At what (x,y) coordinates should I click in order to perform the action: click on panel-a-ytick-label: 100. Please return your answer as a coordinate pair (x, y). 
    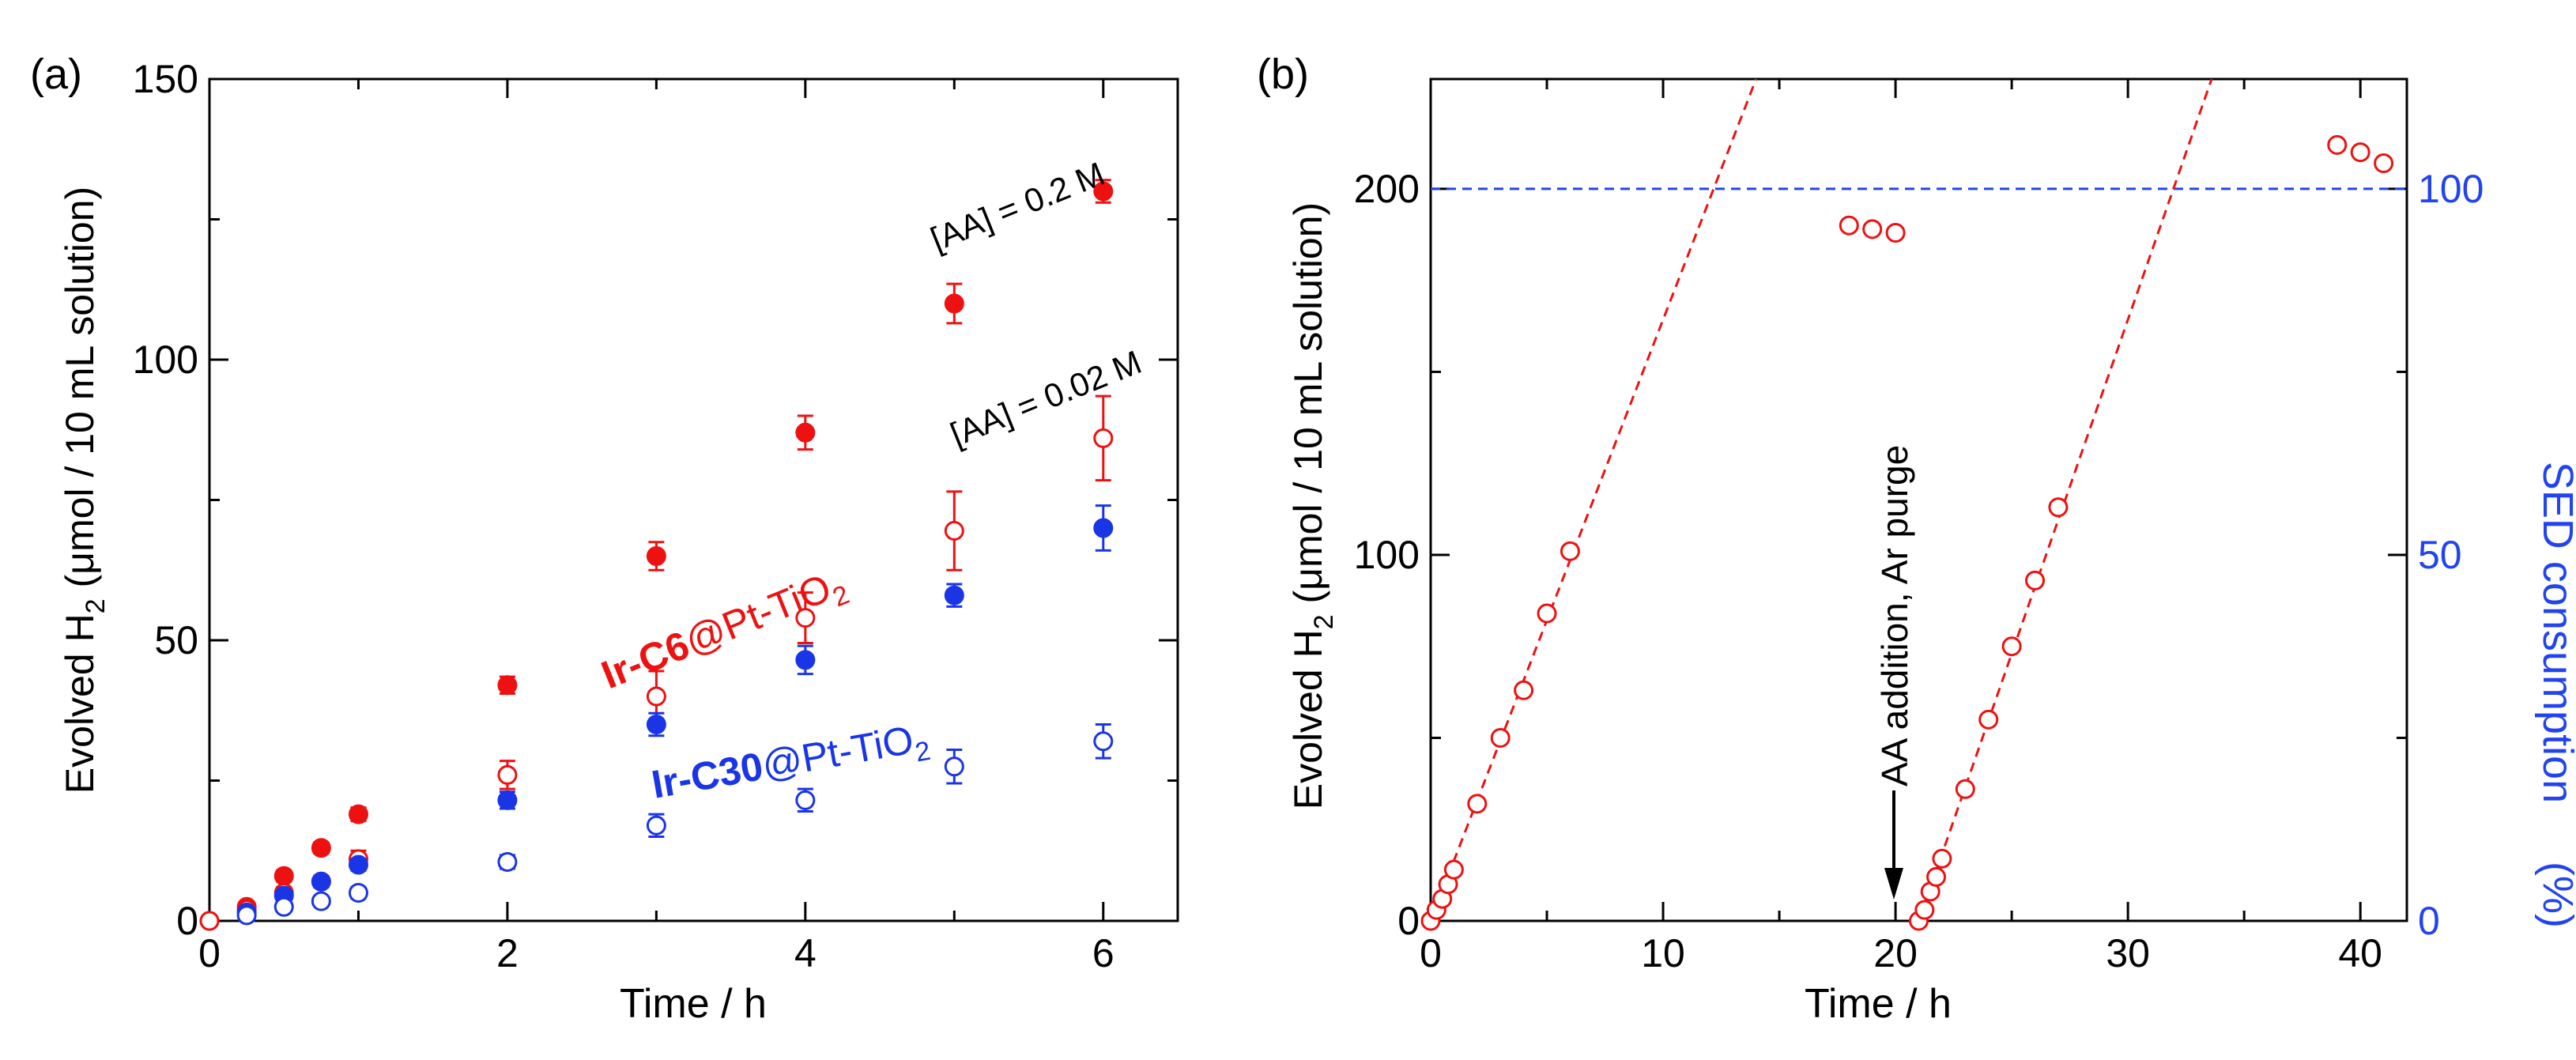
    Looking at the image, I should click on (165, 360).